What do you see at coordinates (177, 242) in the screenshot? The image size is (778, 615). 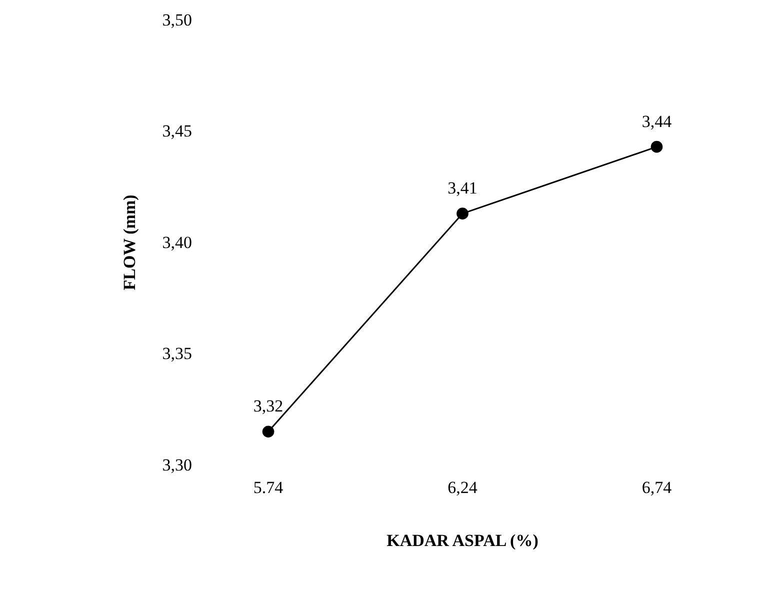 I see `y-tick-label: 3,40` at bounding box center [177, 242].